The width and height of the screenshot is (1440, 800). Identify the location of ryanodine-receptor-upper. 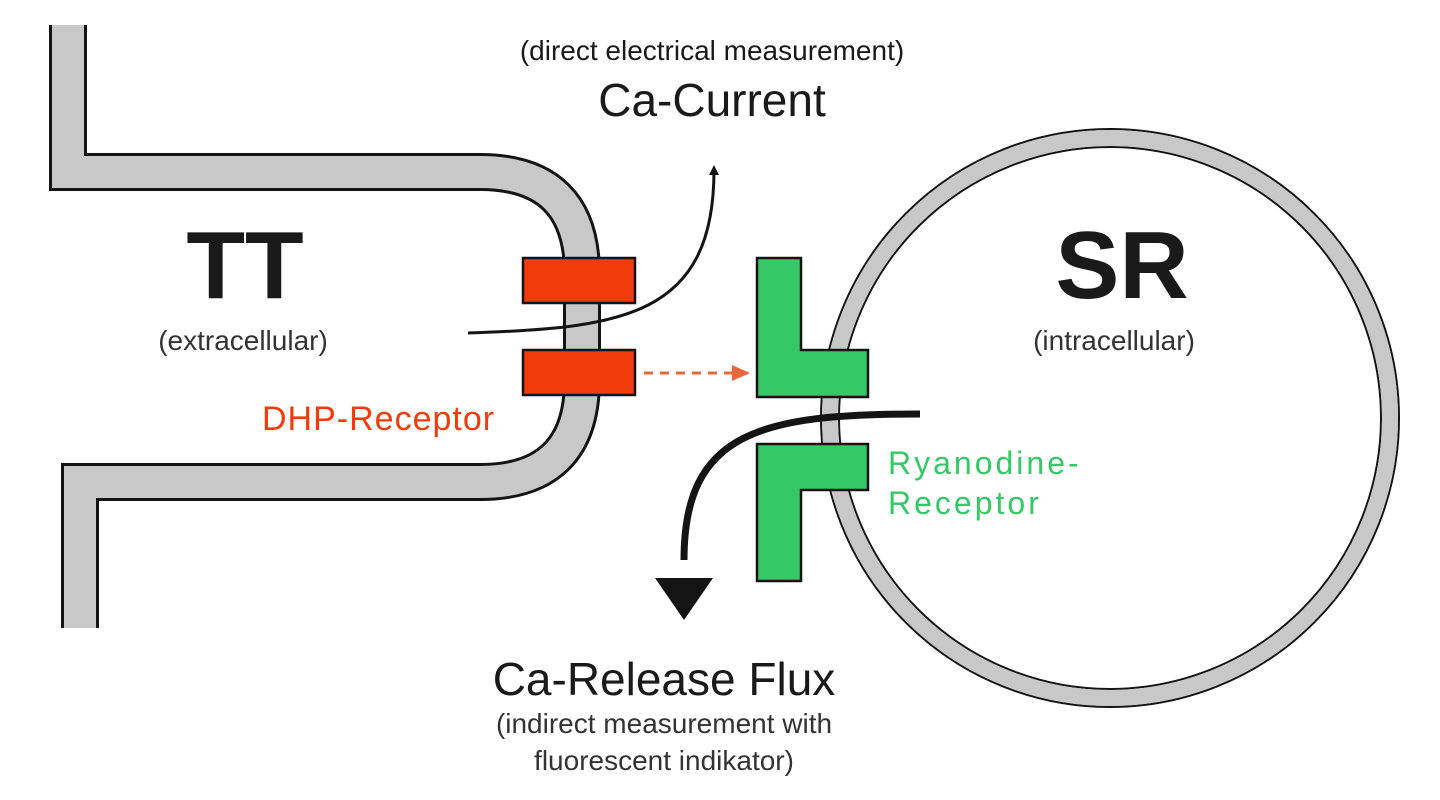
(812, 327).